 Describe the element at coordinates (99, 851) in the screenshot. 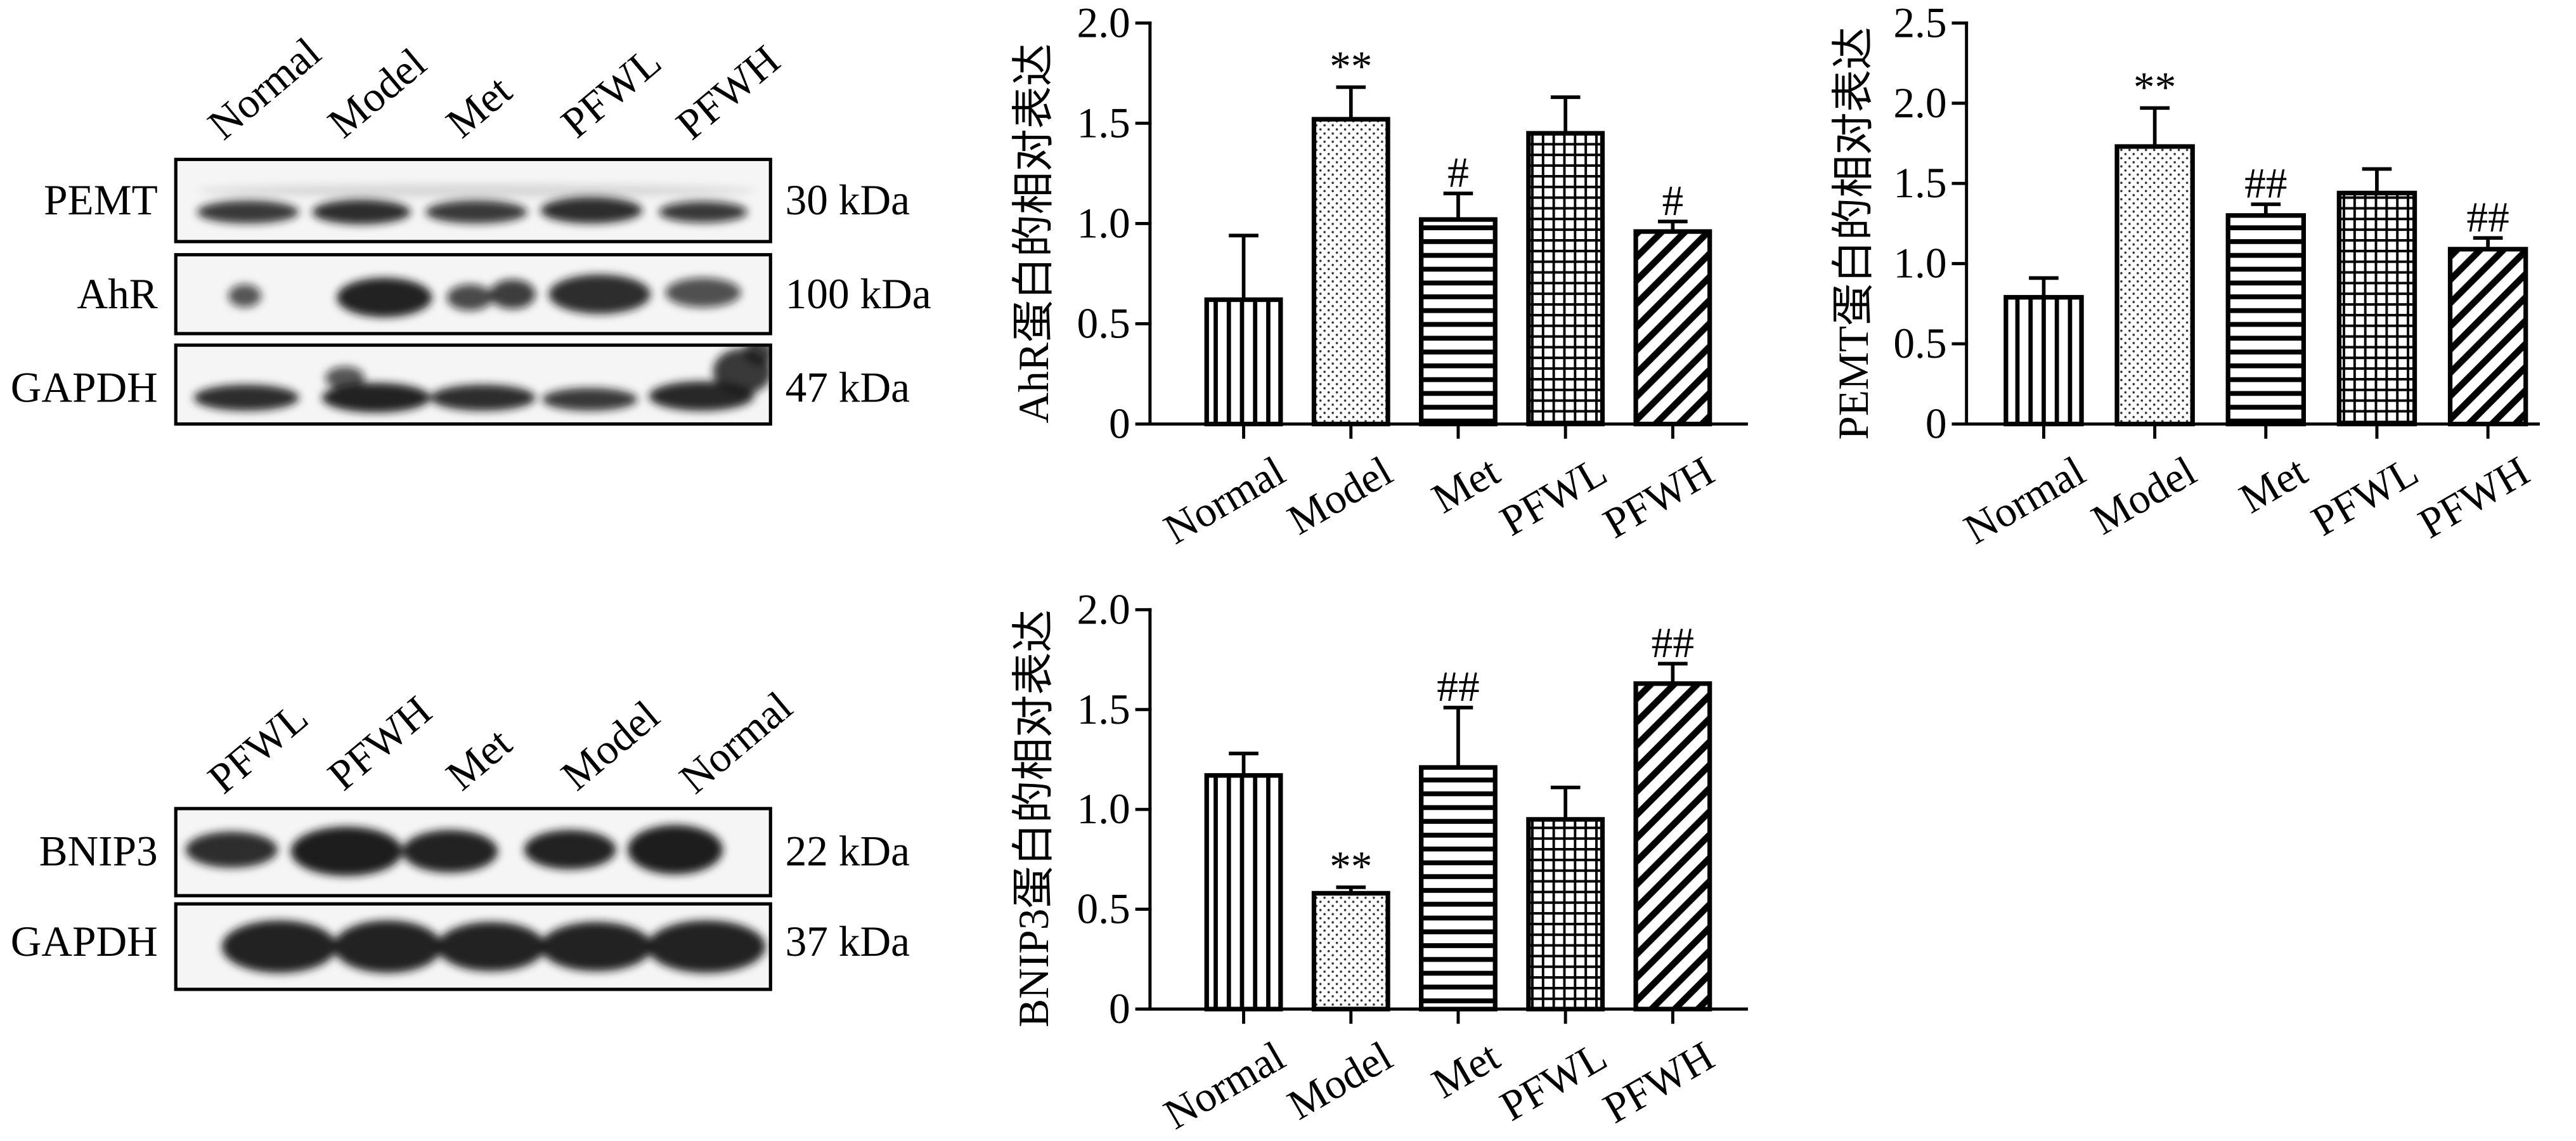

I see `protein-label-bnip3: BNIP3` at that location.